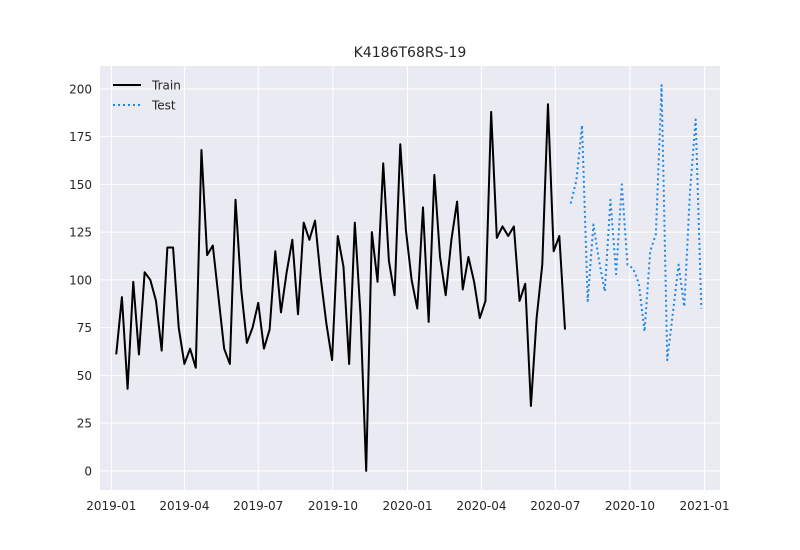  I want to click on chart-title: K4186T68RS-19, so click(410, 53).